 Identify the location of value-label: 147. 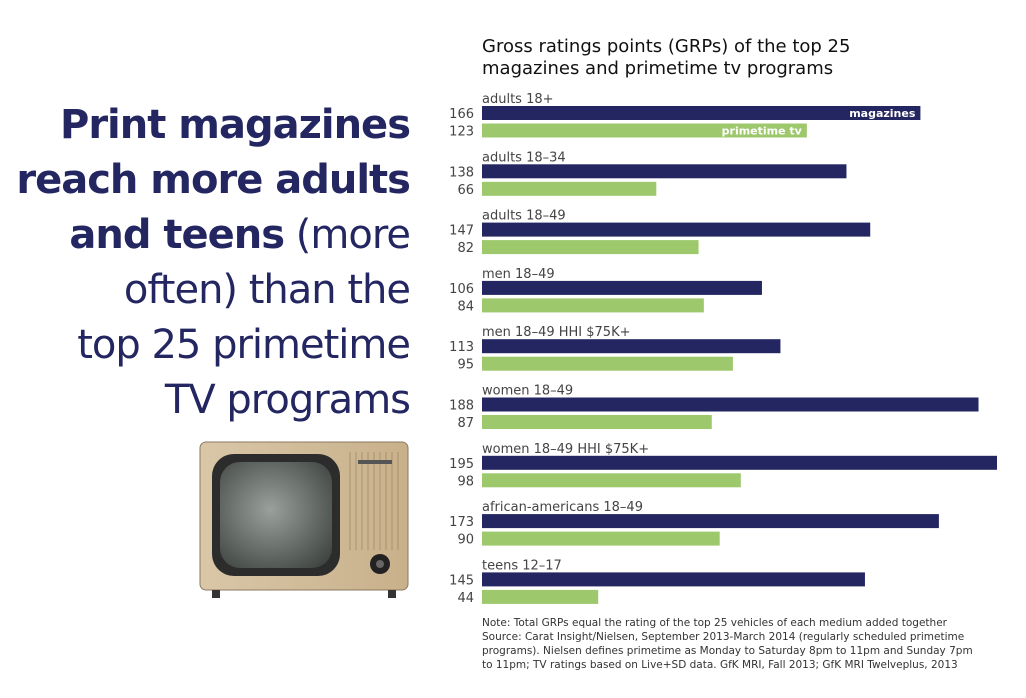
(461, 231).